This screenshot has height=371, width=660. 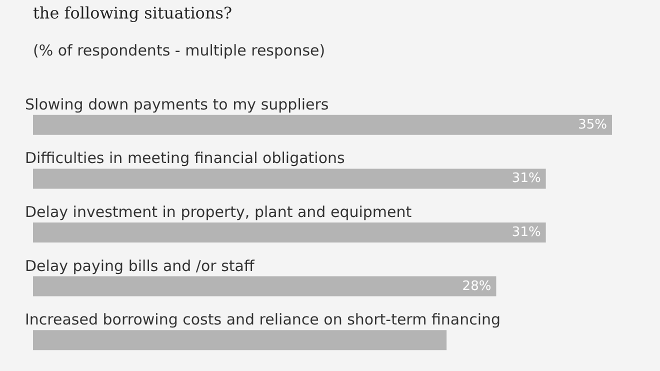 What do you see at coordinates (185, 158) in the screenshot?
I see `y-tick-label: Difficulties in meeting financial obligations` at bounding box center [185, 158].